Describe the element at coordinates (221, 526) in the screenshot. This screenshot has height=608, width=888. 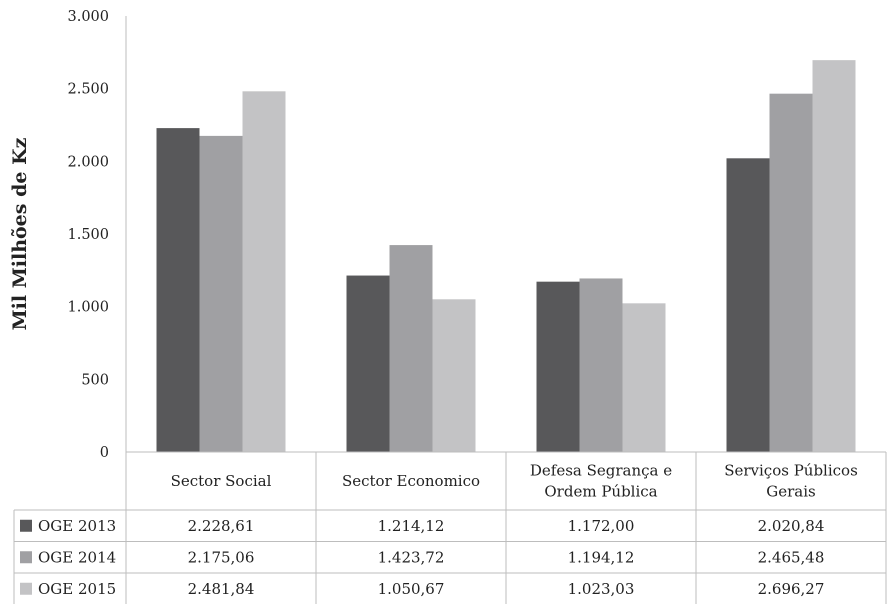
I see `table-value: 2.228,61` at that location.